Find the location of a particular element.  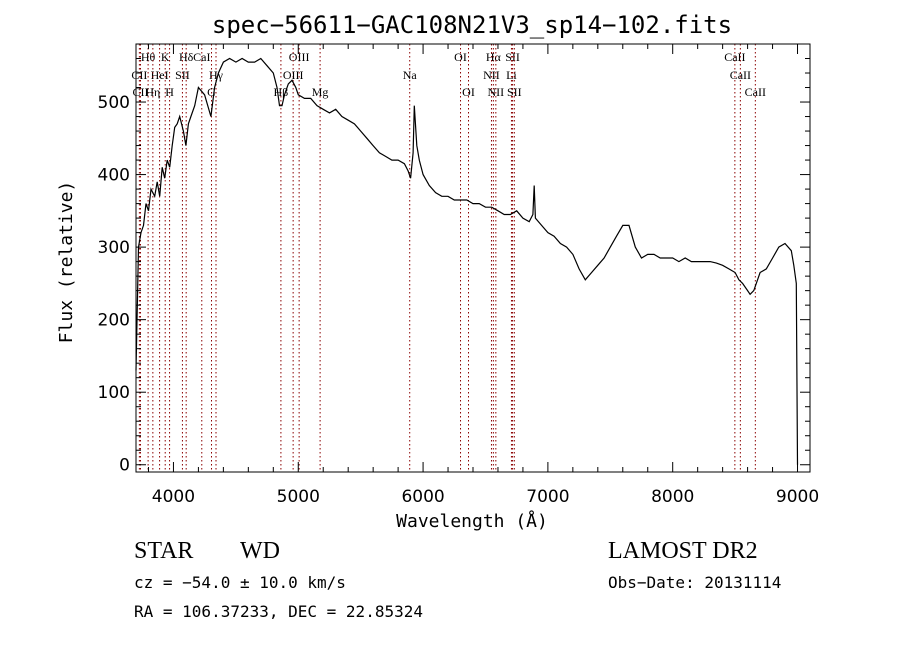

line-marker-label: Li is located at coordinates (511, 75).